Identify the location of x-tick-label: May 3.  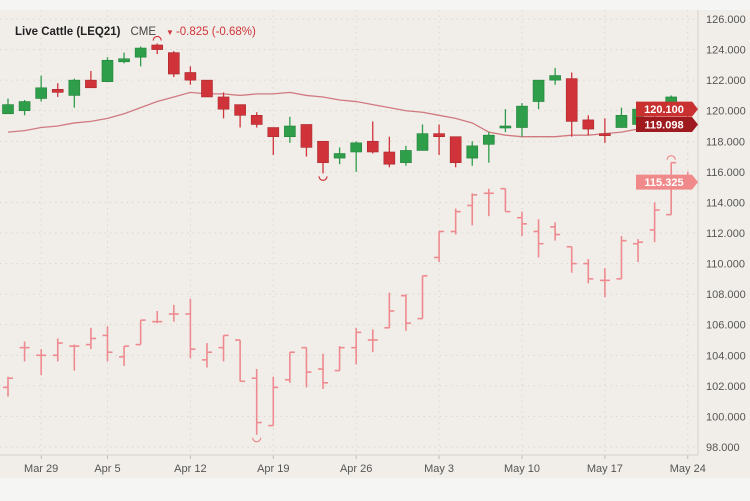
(439, 469).